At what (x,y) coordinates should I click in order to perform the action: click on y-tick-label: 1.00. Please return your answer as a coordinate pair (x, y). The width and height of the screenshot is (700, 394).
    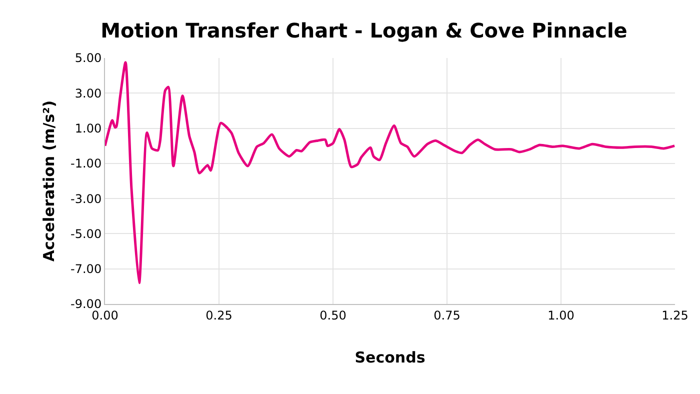
    Looking at the image, I should click on (88, 128).